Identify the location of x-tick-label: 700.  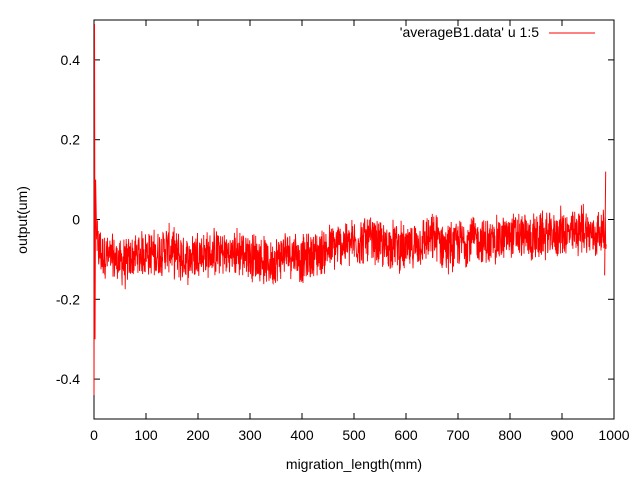
(458, 435).